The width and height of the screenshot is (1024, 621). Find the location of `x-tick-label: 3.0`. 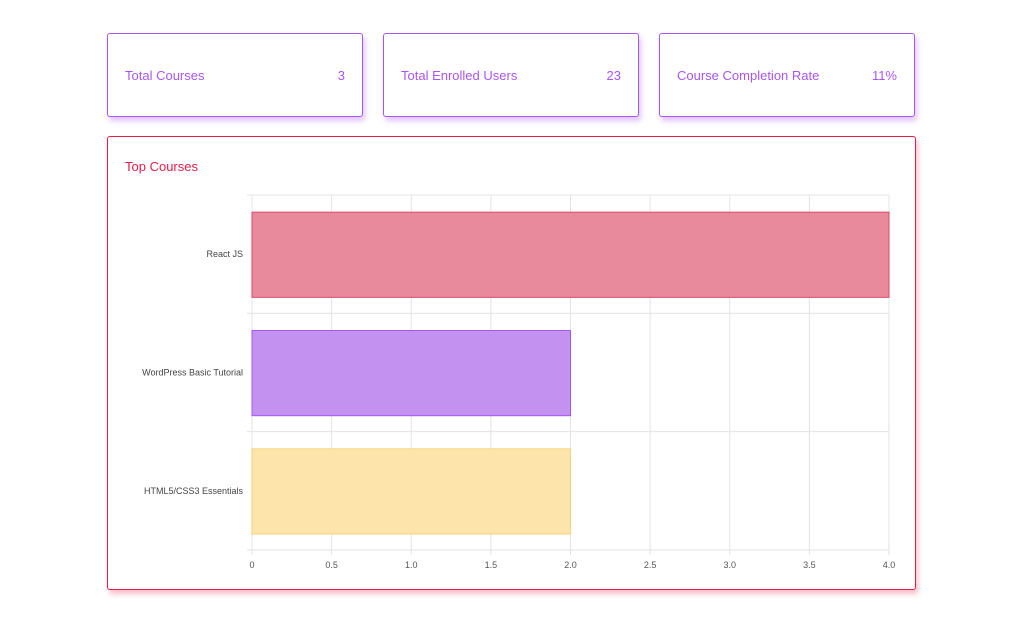

x-tick-label: 3.0 is located at coordinates (729, 565).